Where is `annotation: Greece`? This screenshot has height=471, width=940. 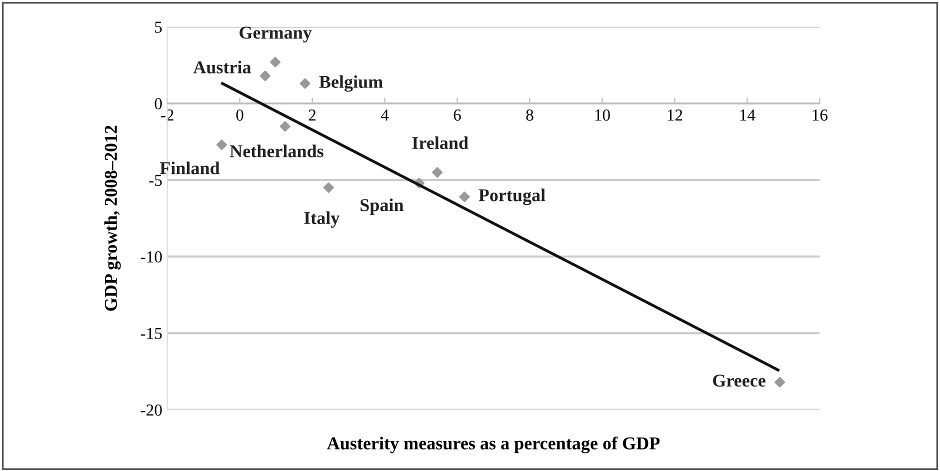 annotation: Greece is located at coordinates (739, 380).